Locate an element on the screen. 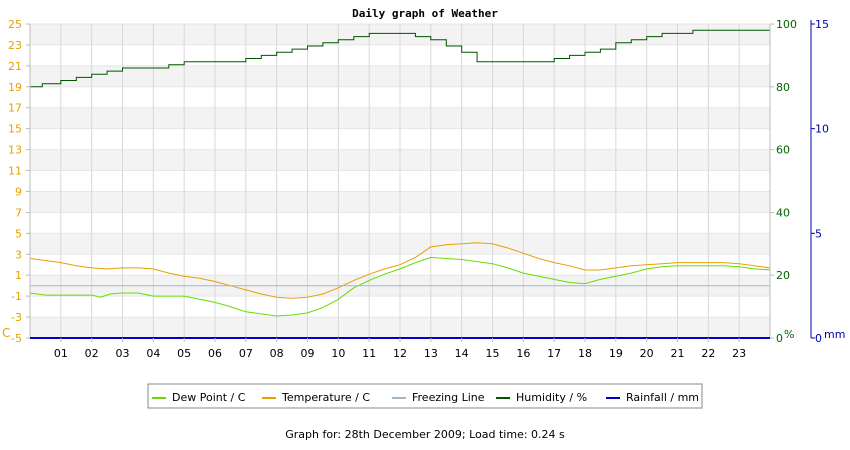  left-axis-ticks: 25 23 21 19 17 15 13 11 9 7 5 3 1 -1 -3 -5 is located at coordinates (19, 181).